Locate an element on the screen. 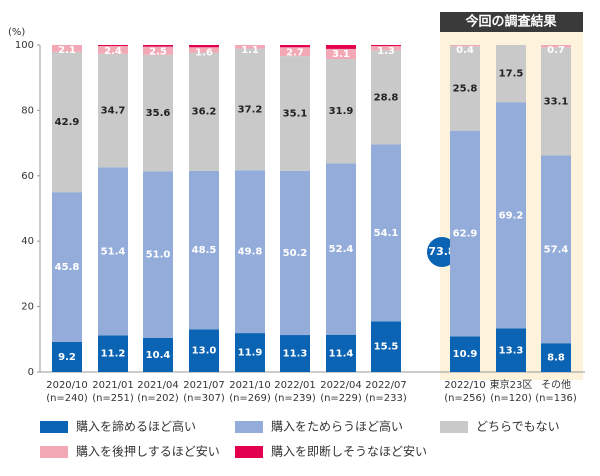 The image size is (600, 476). data-label: 2.7 is located at coordinates (295, 52).